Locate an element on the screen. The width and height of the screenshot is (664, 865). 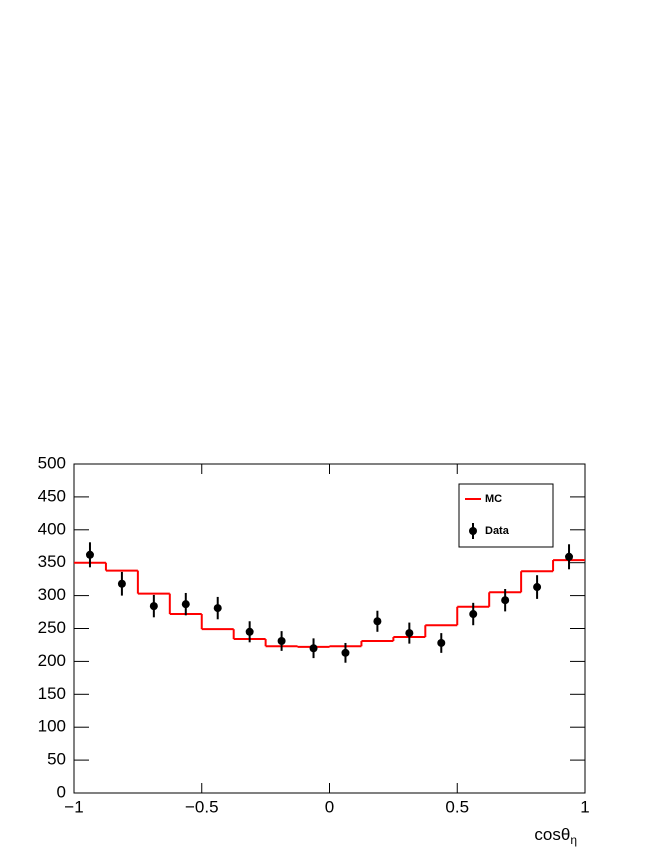
y-tick-label: 50 is located at coordinates (56, 759).